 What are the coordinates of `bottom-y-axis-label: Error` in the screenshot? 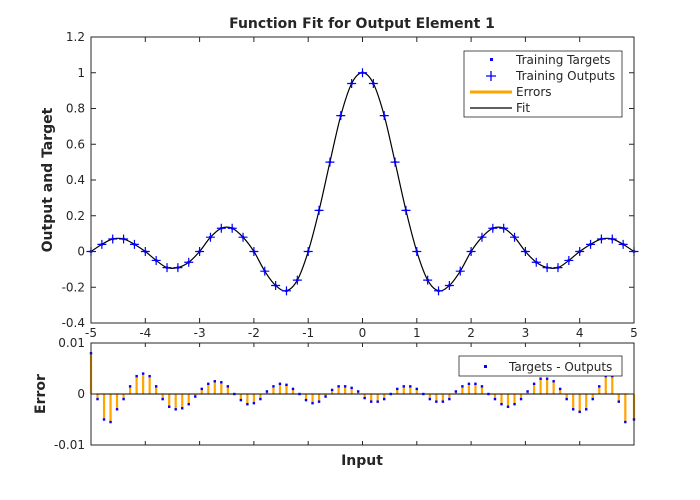 It's located at (41, 394).